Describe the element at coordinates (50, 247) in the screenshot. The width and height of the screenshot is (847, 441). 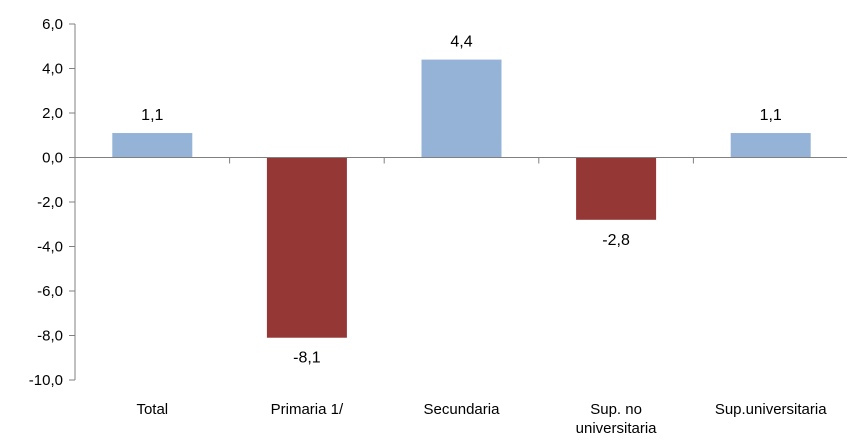
I see `y-tick-label: -4,0` at that location.